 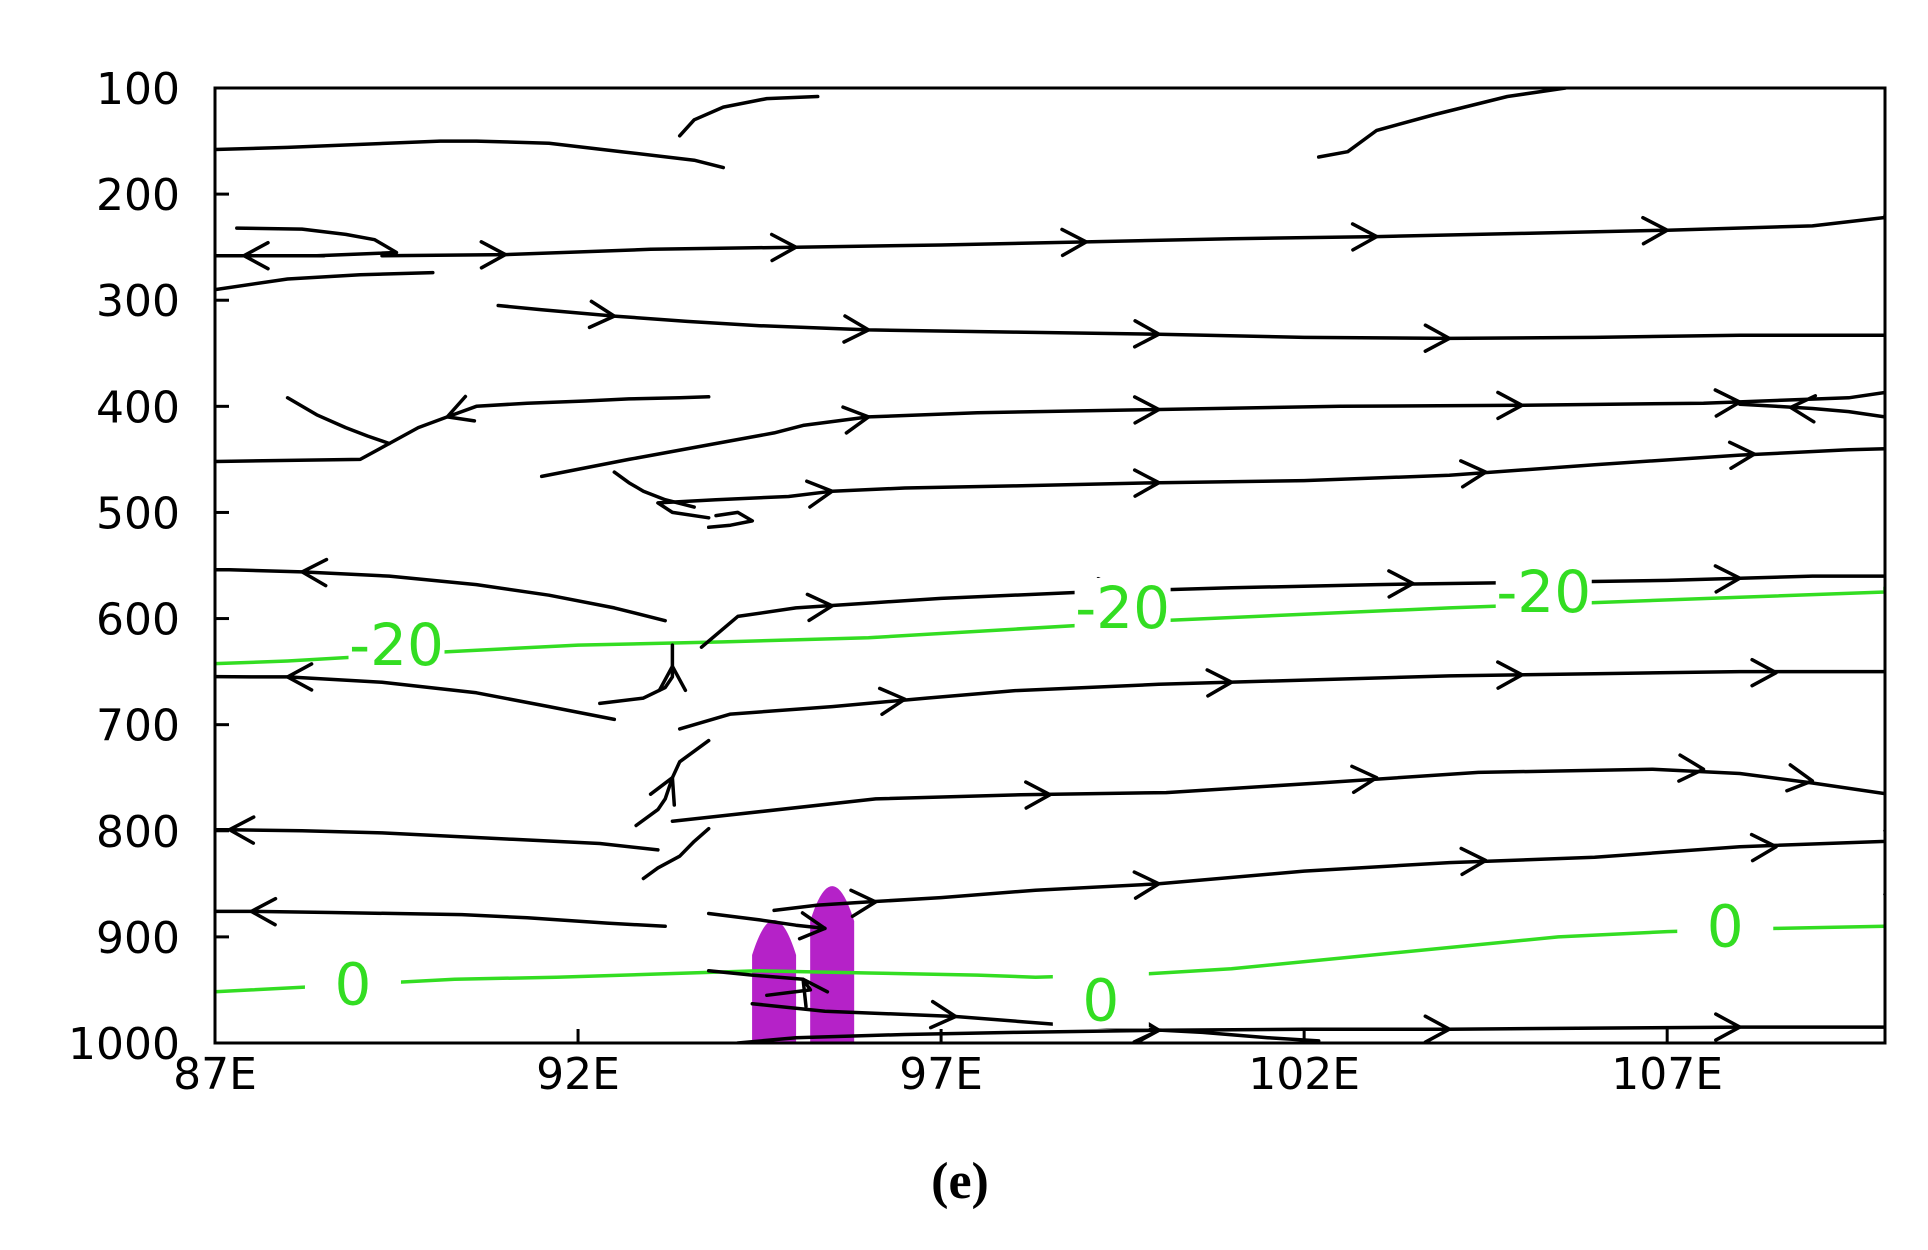 What do you see at coordinates (941, 1074) in the screenshot?
I see `x-tick-label-3: 97E` at bounding box center [941, 1074].